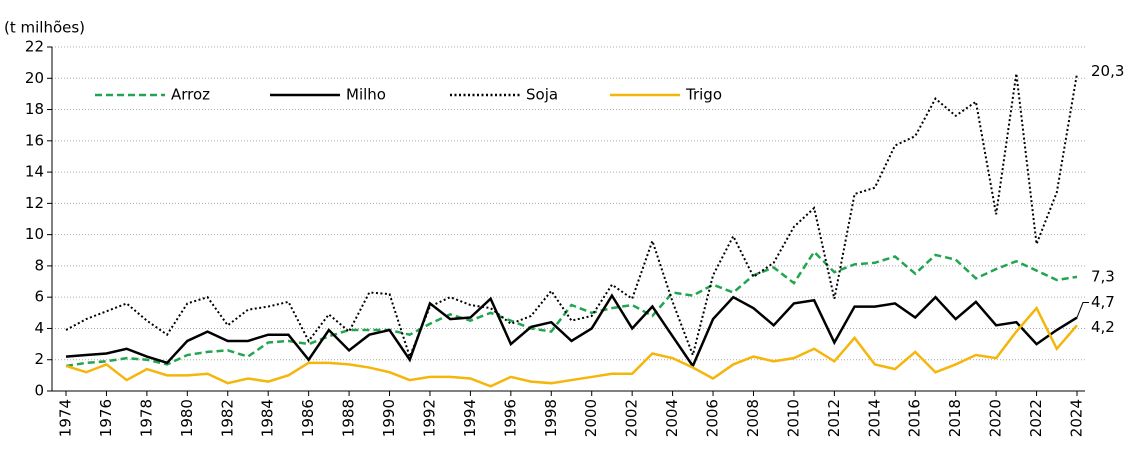 This screenshot has height=451, width=1130. What do you see at coordinates (66, 418) in the screenshot?
I see `x-tick-label: 1974` at bounding box center [66, 418].